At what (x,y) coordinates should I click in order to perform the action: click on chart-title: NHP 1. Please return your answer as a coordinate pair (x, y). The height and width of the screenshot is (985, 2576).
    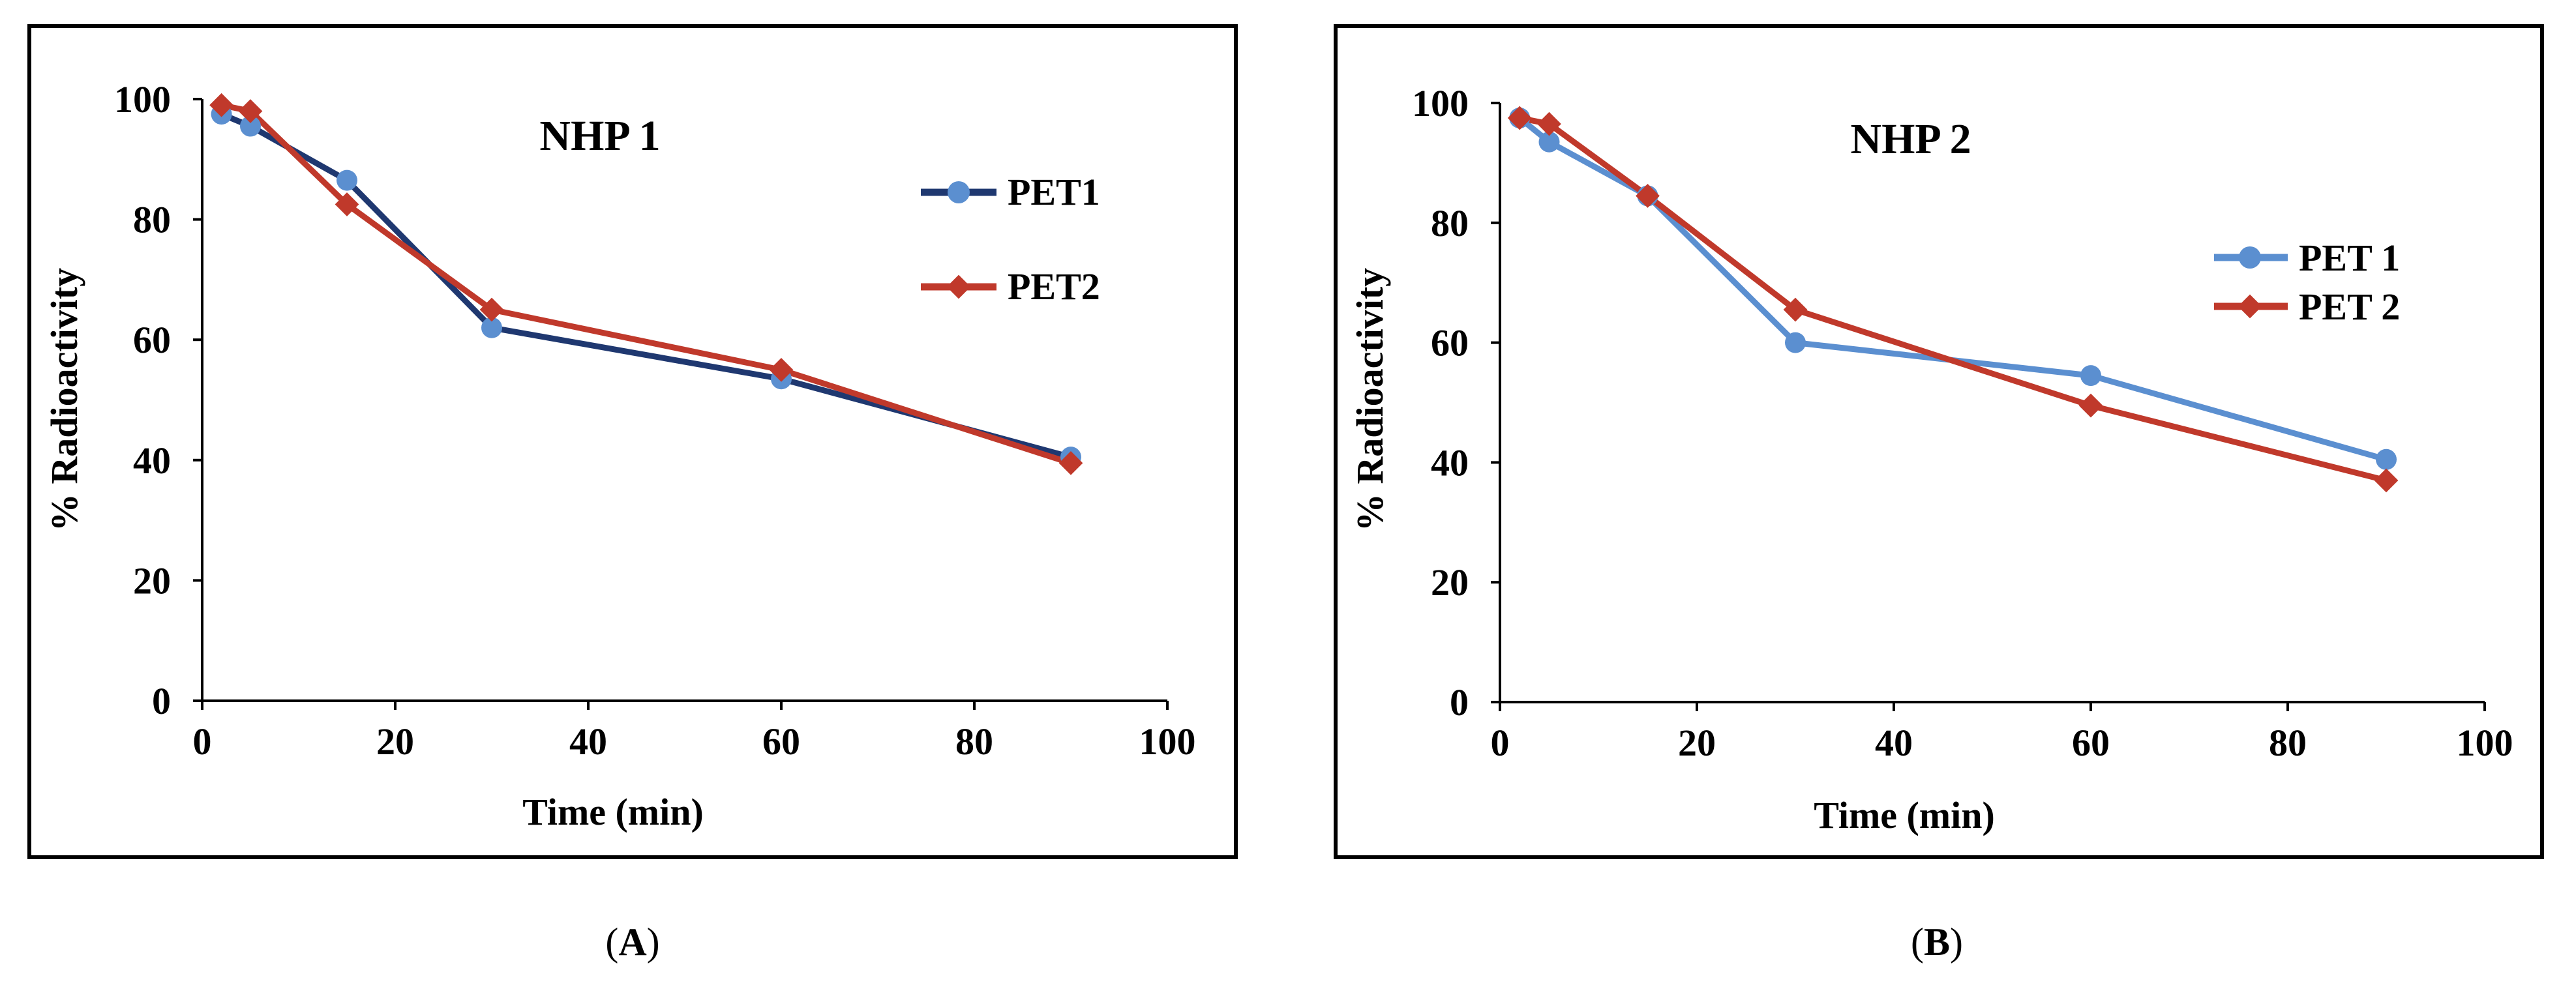
    Looking at the image, I should click on (599, 136).